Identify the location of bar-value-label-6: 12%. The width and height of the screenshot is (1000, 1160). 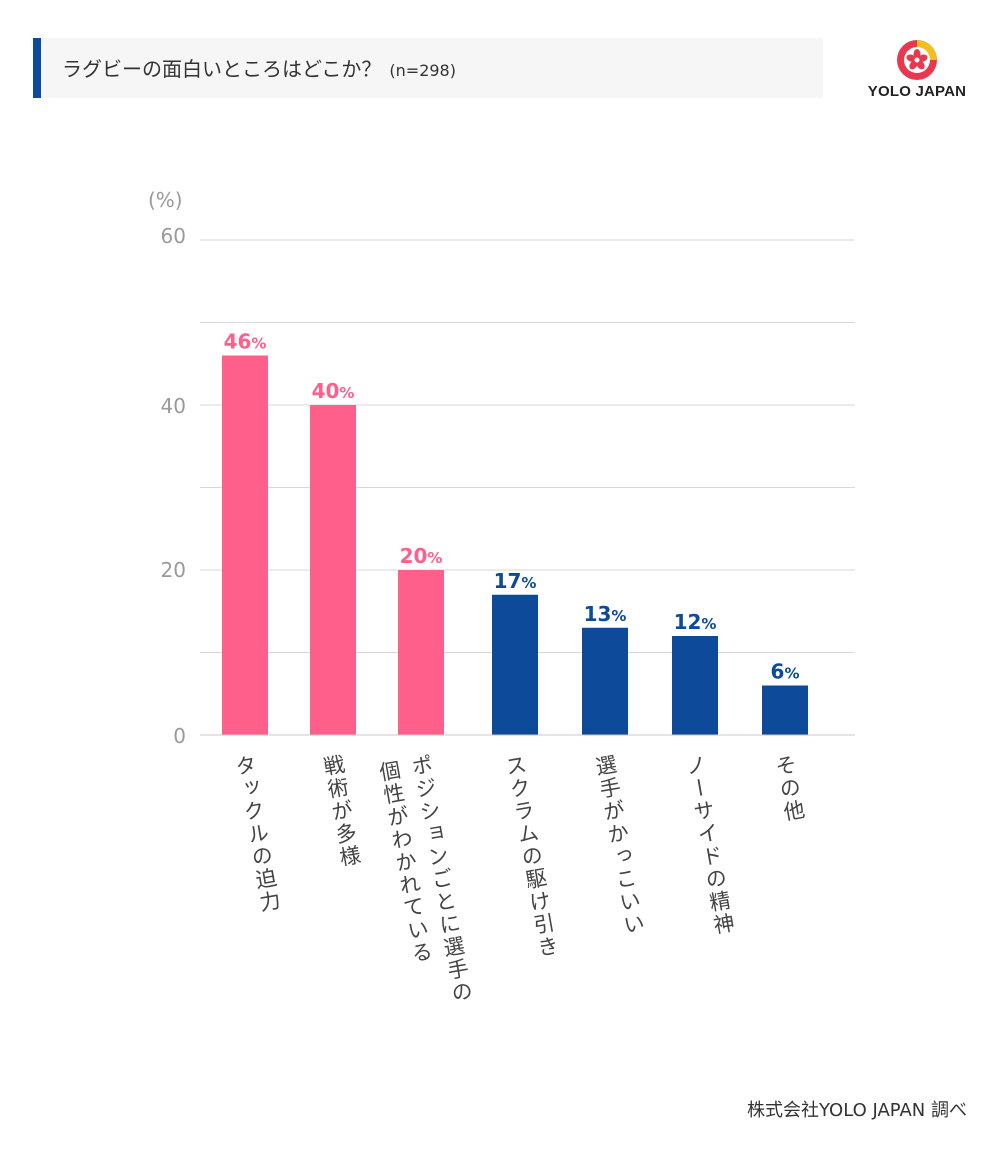
(695, 622).